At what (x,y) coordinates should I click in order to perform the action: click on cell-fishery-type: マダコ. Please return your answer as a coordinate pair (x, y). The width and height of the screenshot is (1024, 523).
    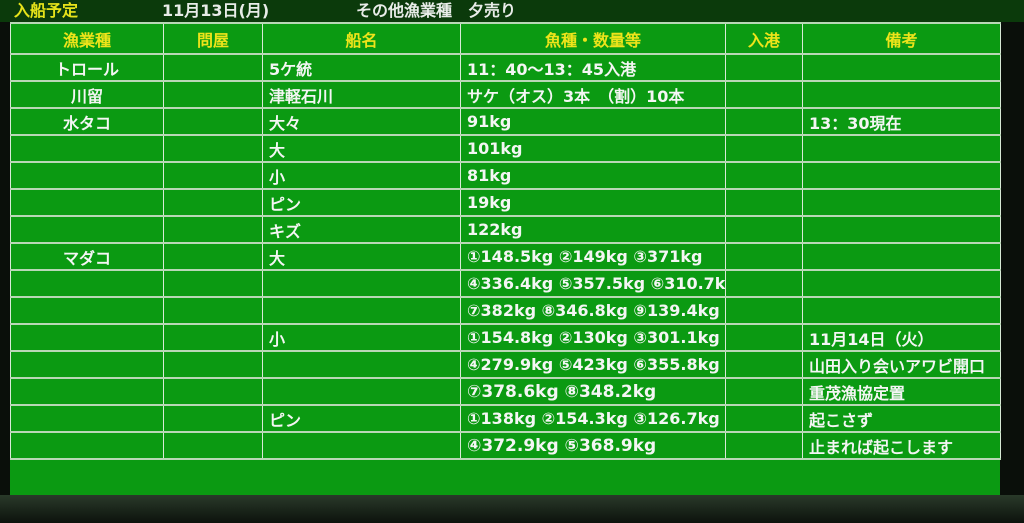
    Looking at the image, I should click on (87, 256).